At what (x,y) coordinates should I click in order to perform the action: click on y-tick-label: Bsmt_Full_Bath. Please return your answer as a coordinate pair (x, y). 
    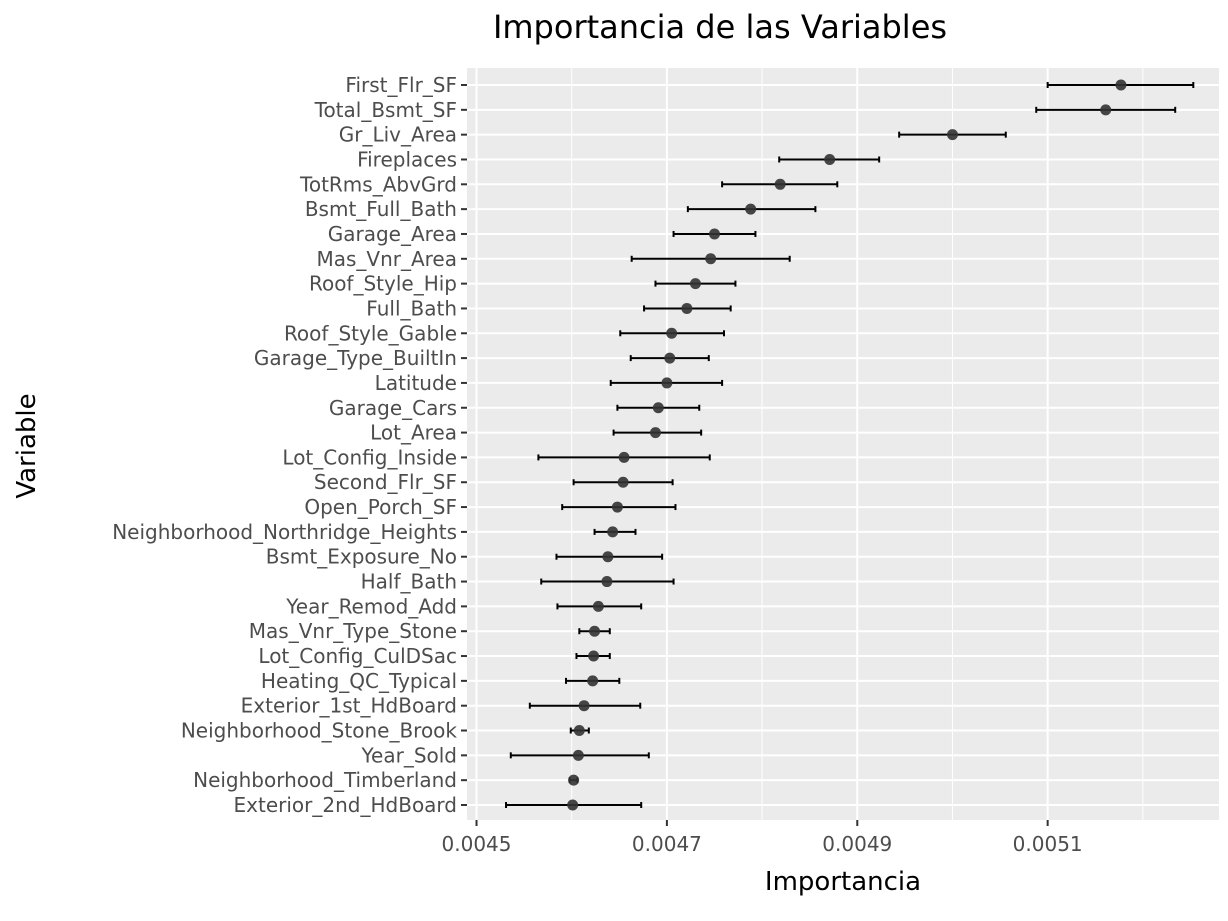
    Looking at the image, I should click on (381, 209).